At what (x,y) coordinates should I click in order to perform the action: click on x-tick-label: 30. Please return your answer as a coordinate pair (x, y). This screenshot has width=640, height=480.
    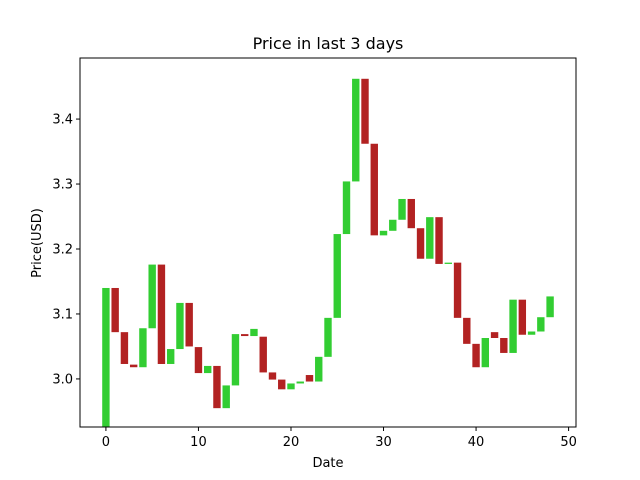
    Looking at the image, I should click on (383, 442).